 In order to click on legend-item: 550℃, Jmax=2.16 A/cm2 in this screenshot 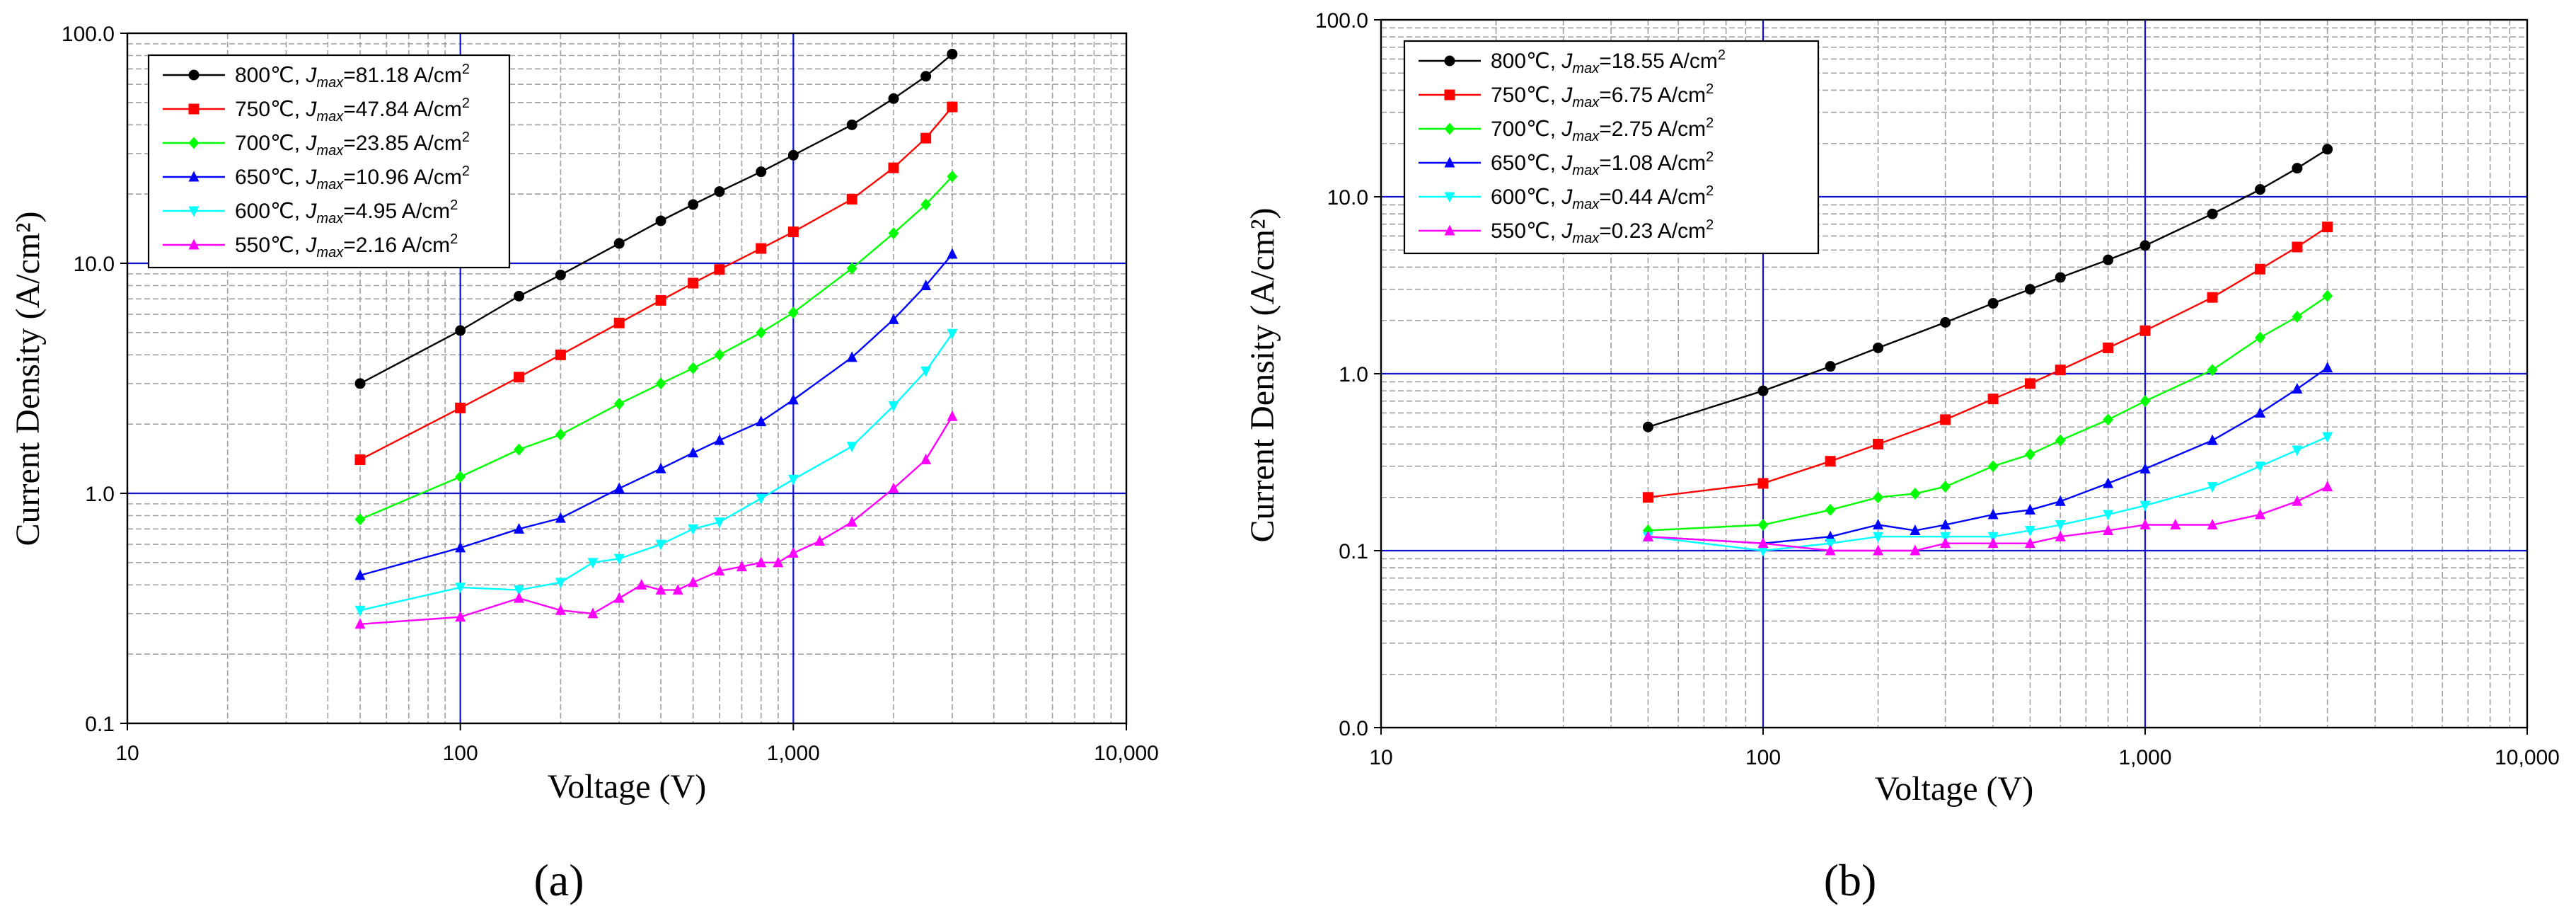, I will do `click(310, 245)`.